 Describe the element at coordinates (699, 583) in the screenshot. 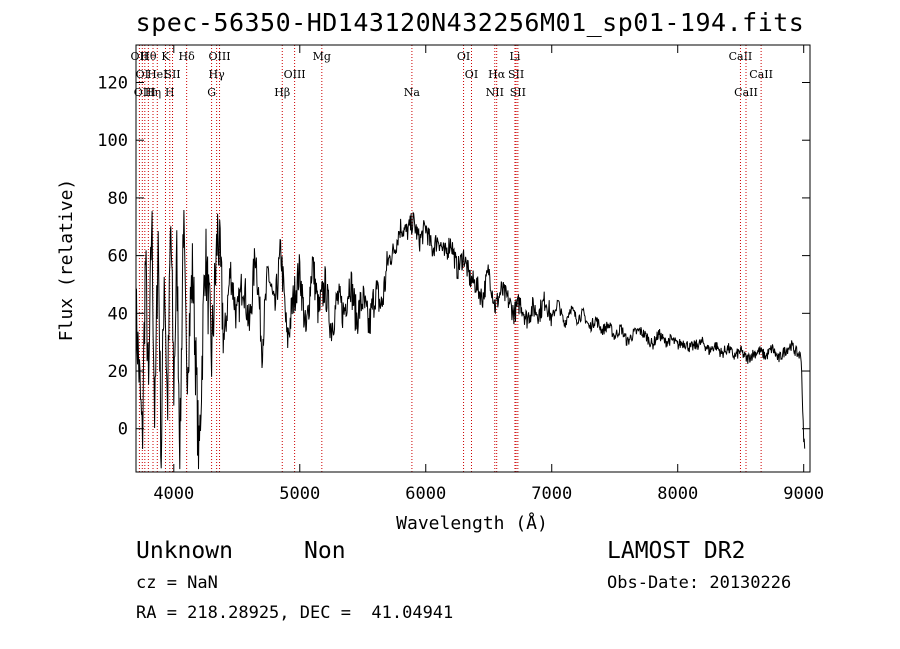

I see `obs-date: Obs-Date: 20130226` at that location.